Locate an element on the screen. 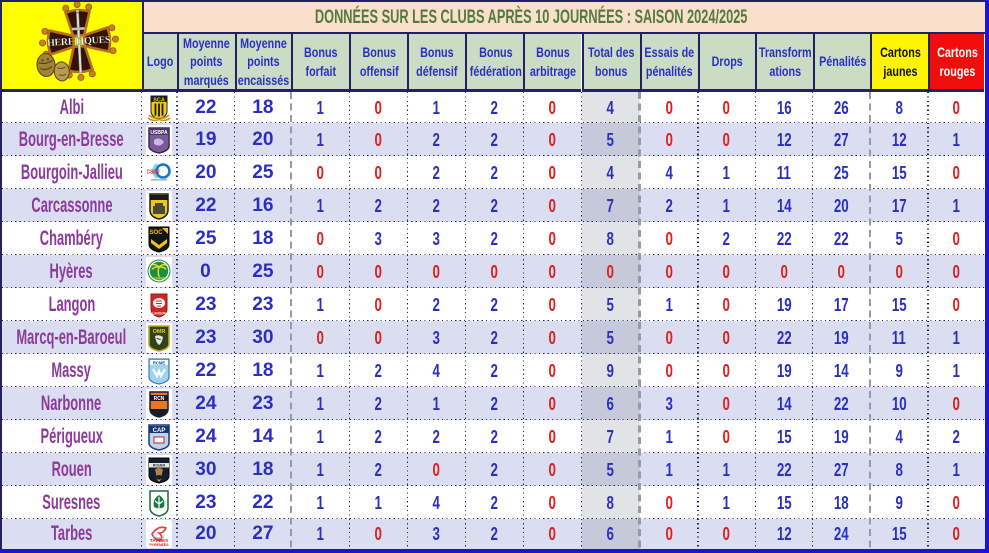 This screenshot has height=553, width=989. svg-text: RCME is located at coordinates (159, 362).